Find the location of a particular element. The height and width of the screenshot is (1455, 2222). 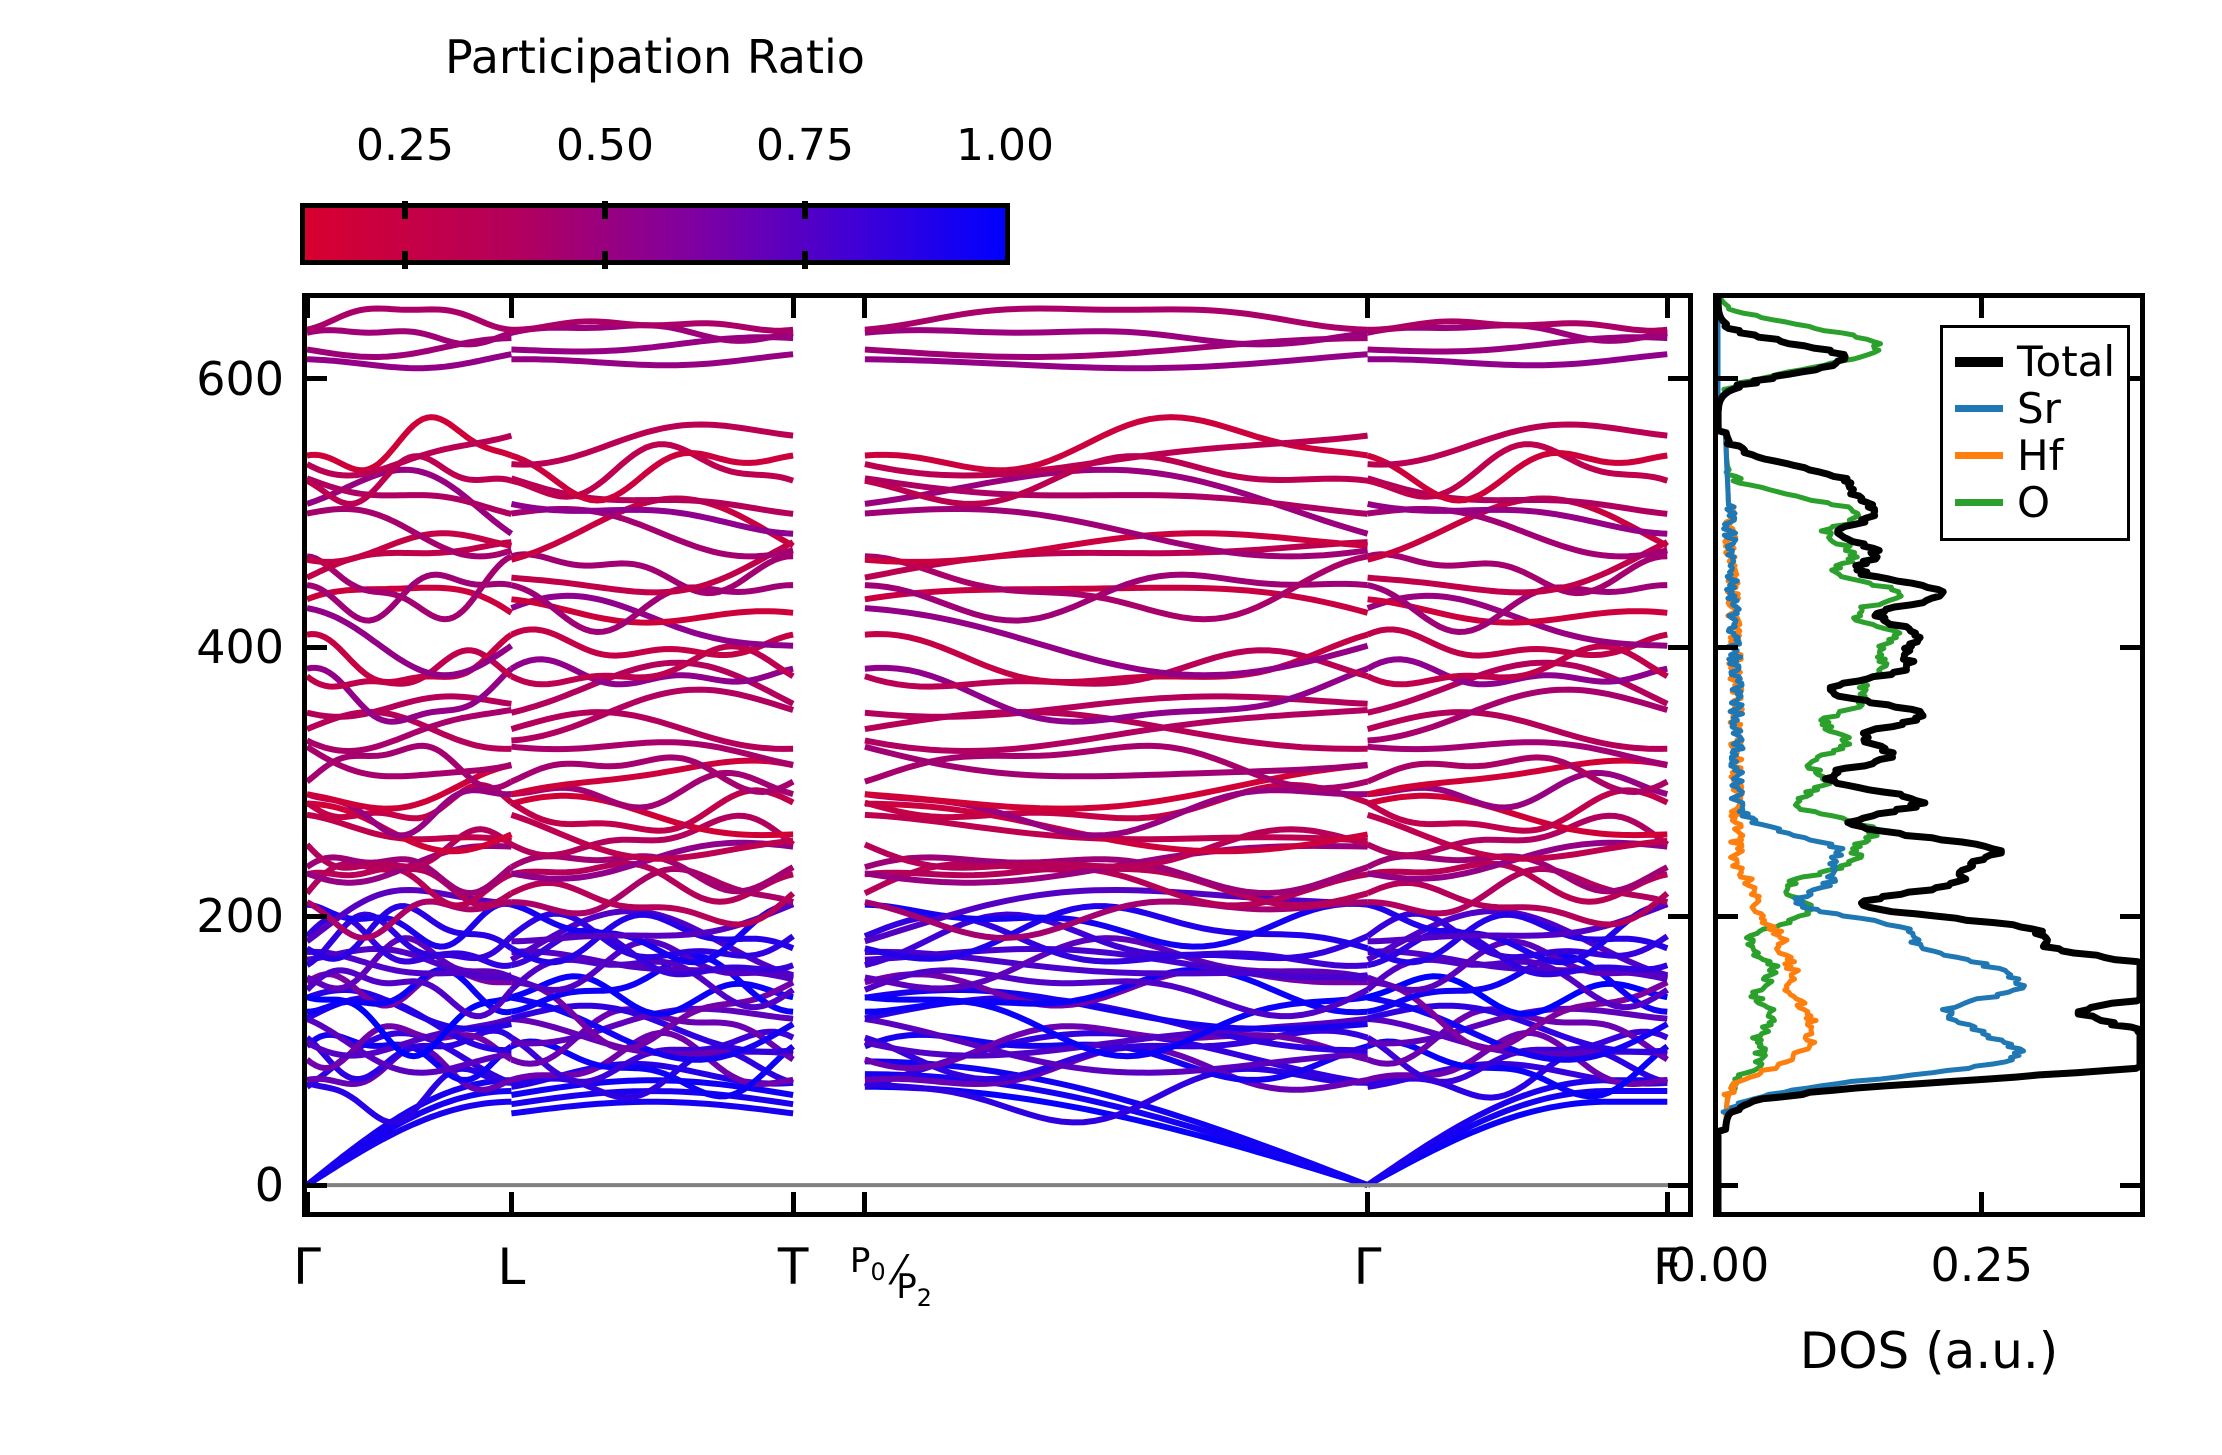

dos-curve-total is located at coordinates (1929, 755).